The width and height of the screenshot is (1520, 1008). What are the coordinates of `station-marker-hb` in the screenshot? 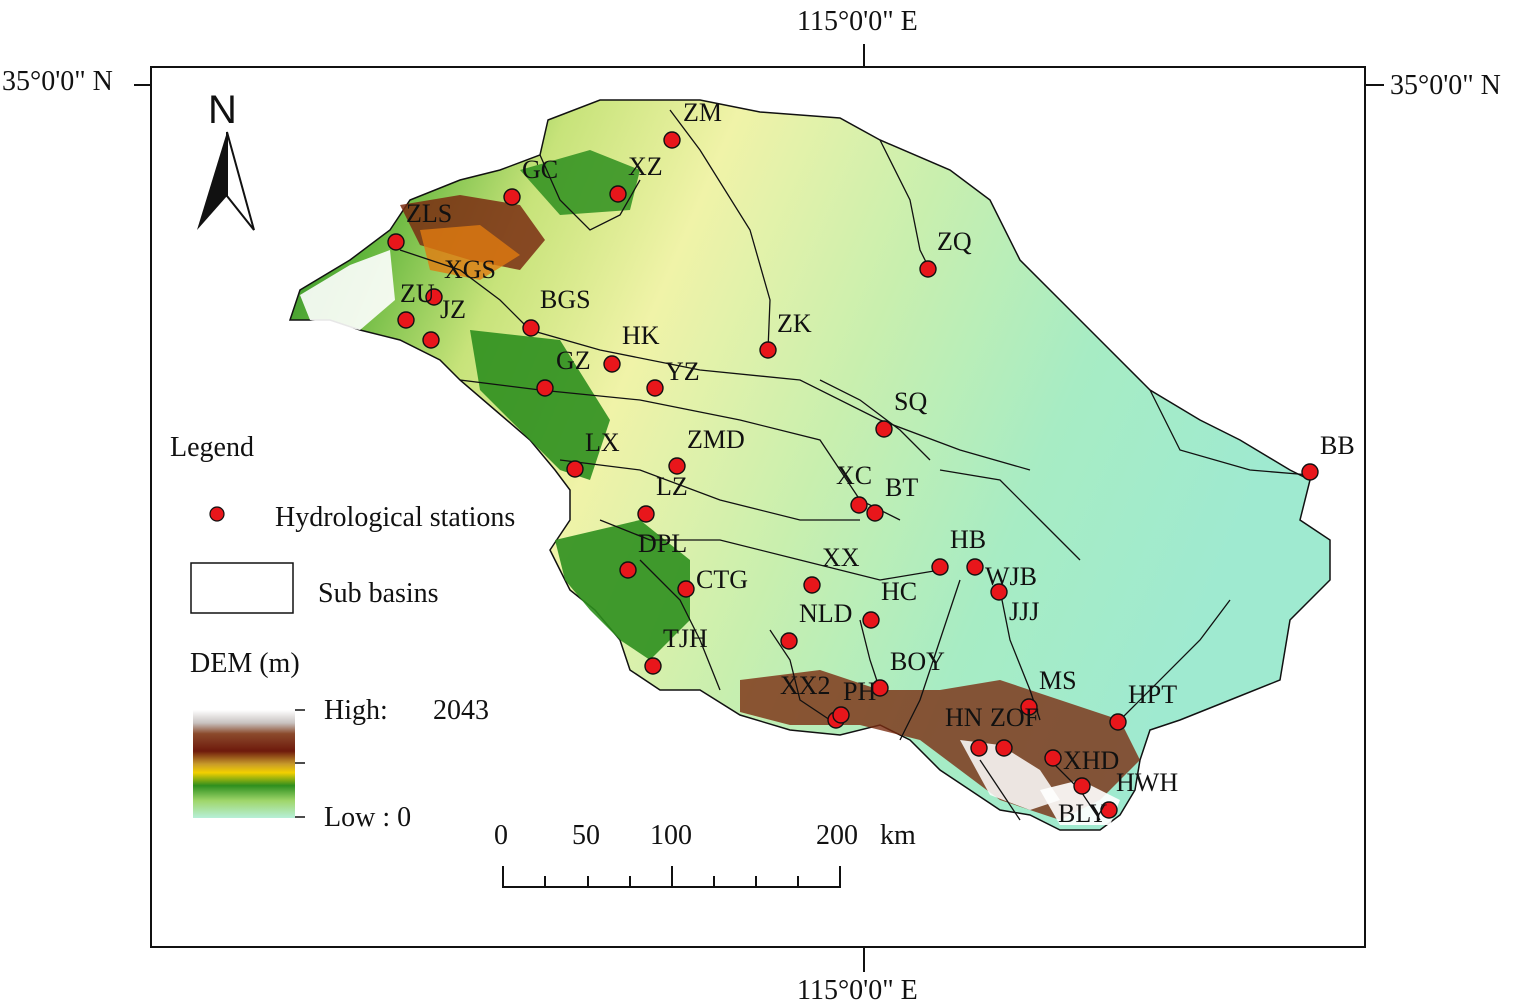 It's located at (940, 567).